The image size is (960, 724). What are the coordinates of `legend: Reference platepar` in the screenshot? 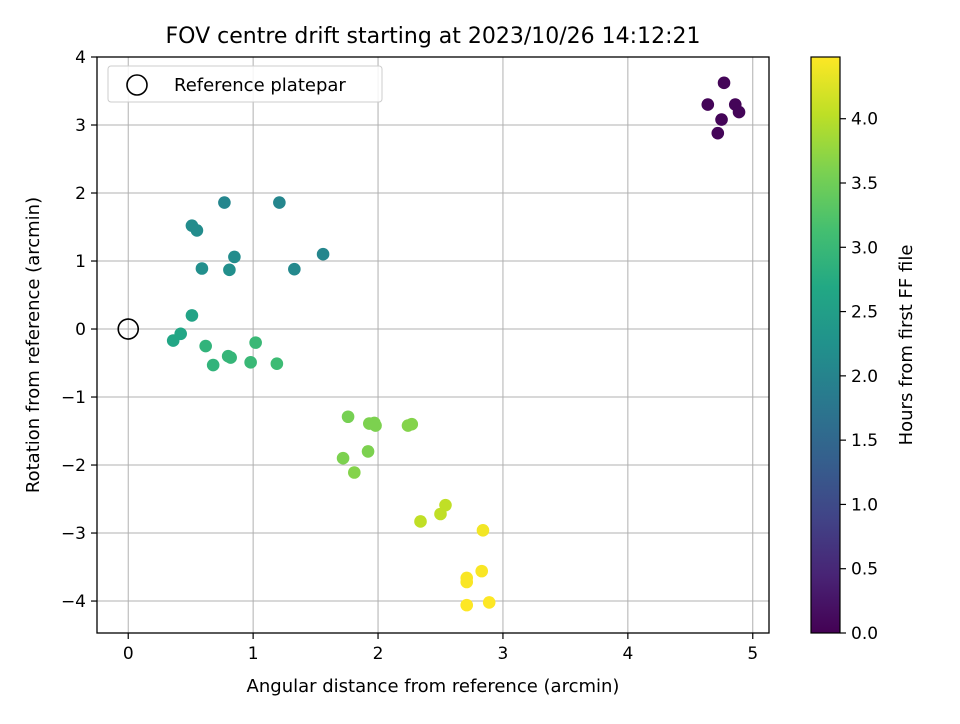 It's located at (245, 84).